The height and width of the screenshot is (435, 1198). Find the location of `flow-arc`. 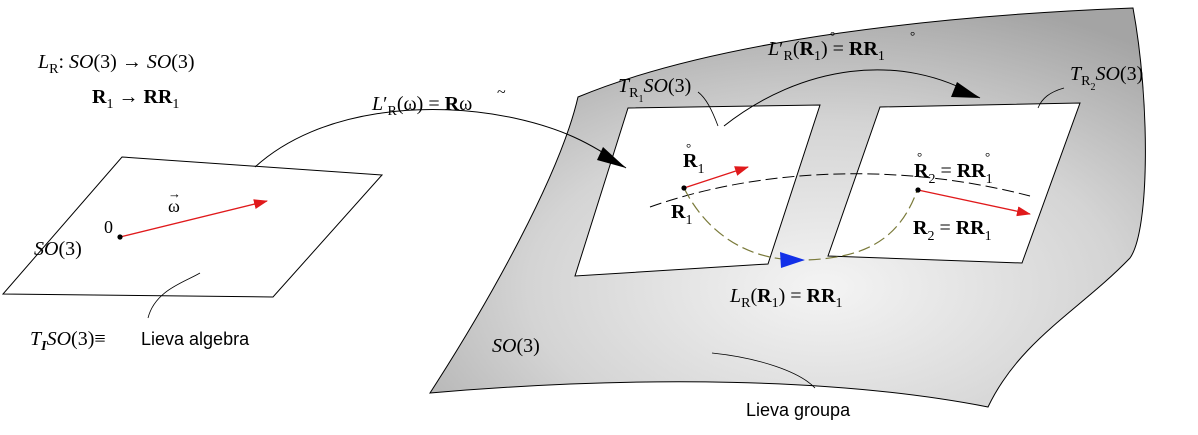

flow-arc is located at coordinates (801, 224).